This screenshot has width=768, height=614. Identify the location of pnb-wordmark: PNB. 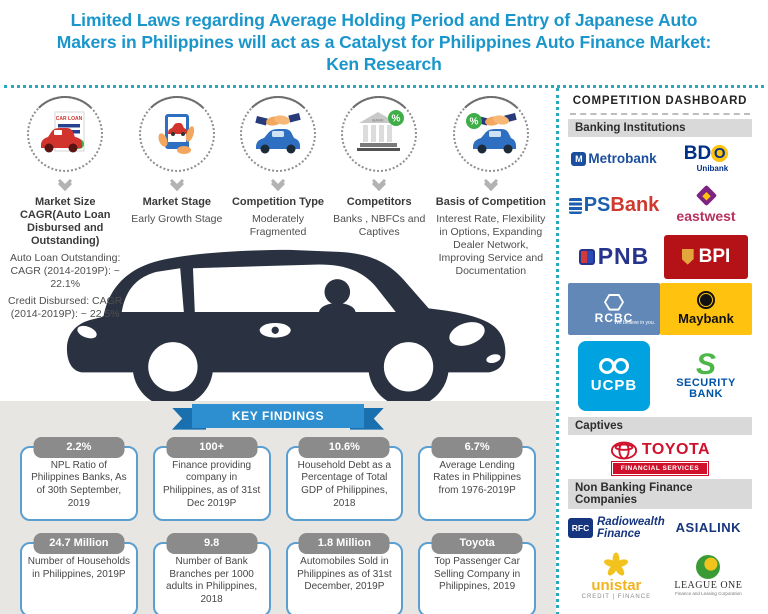
(623, 256).